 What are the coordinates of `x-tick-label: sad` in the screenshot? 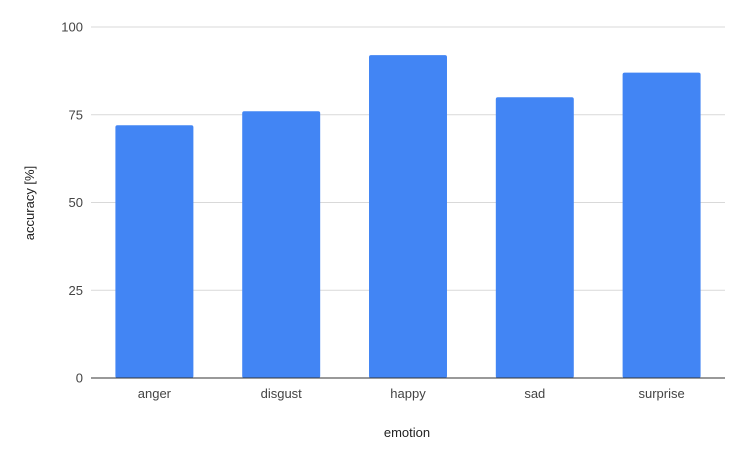 It's located at (534, 393).